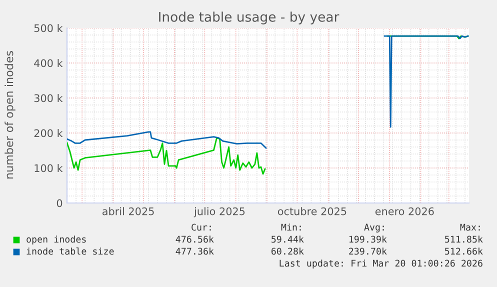 The width and height of the screenshot is (497, 287). What do you see at coordinates (219, 212) in the screenshot?
I see `x-tick-label: julio 2025` at bounding box center [219, 212].